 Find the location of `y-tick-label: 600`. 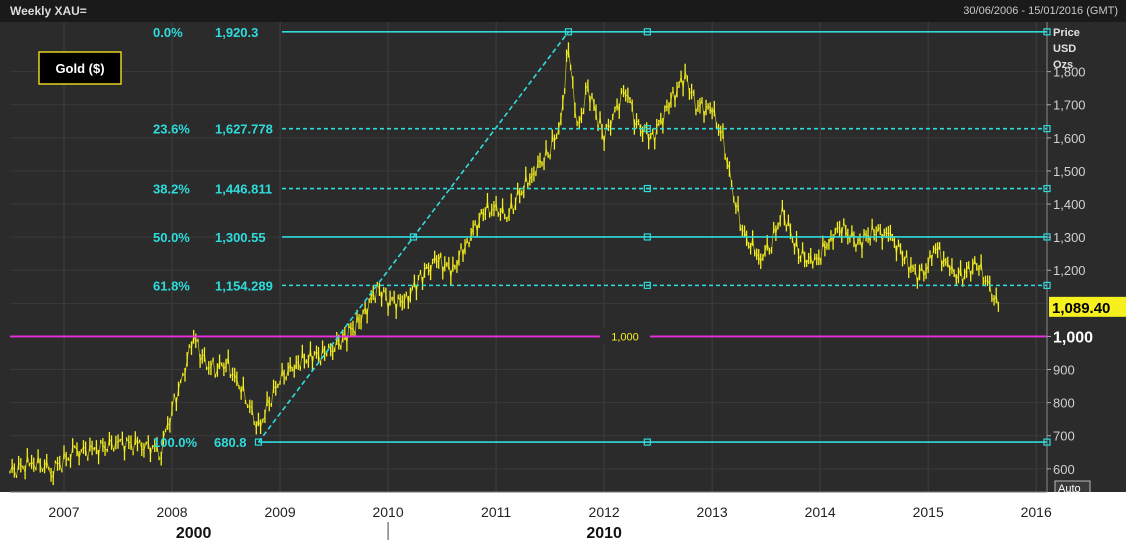

y-tick-label: 600 is located at coordinates (1064, 469).